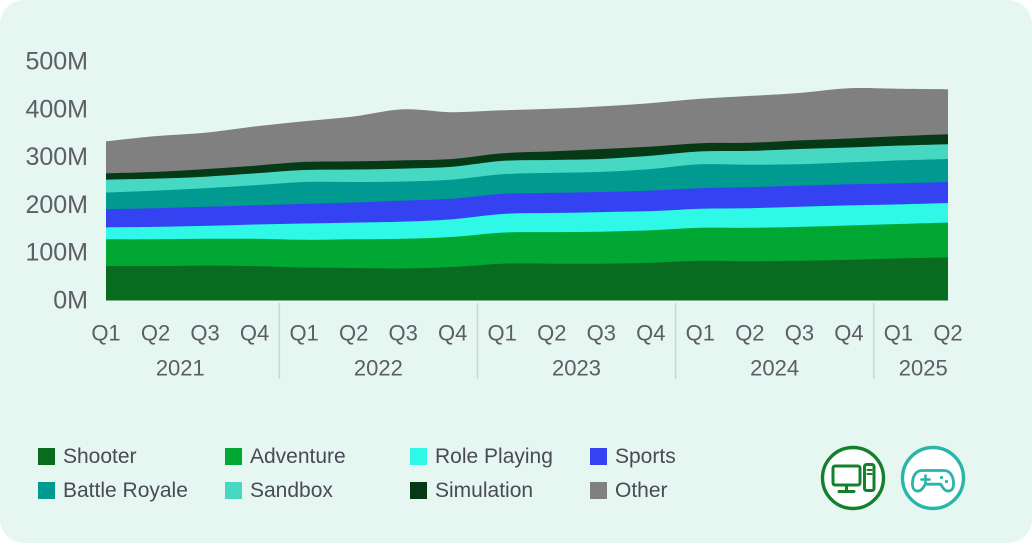  Describe the element at coordinates (893, 478) in the screenshot. I see `platform-toggle-group` at that location.